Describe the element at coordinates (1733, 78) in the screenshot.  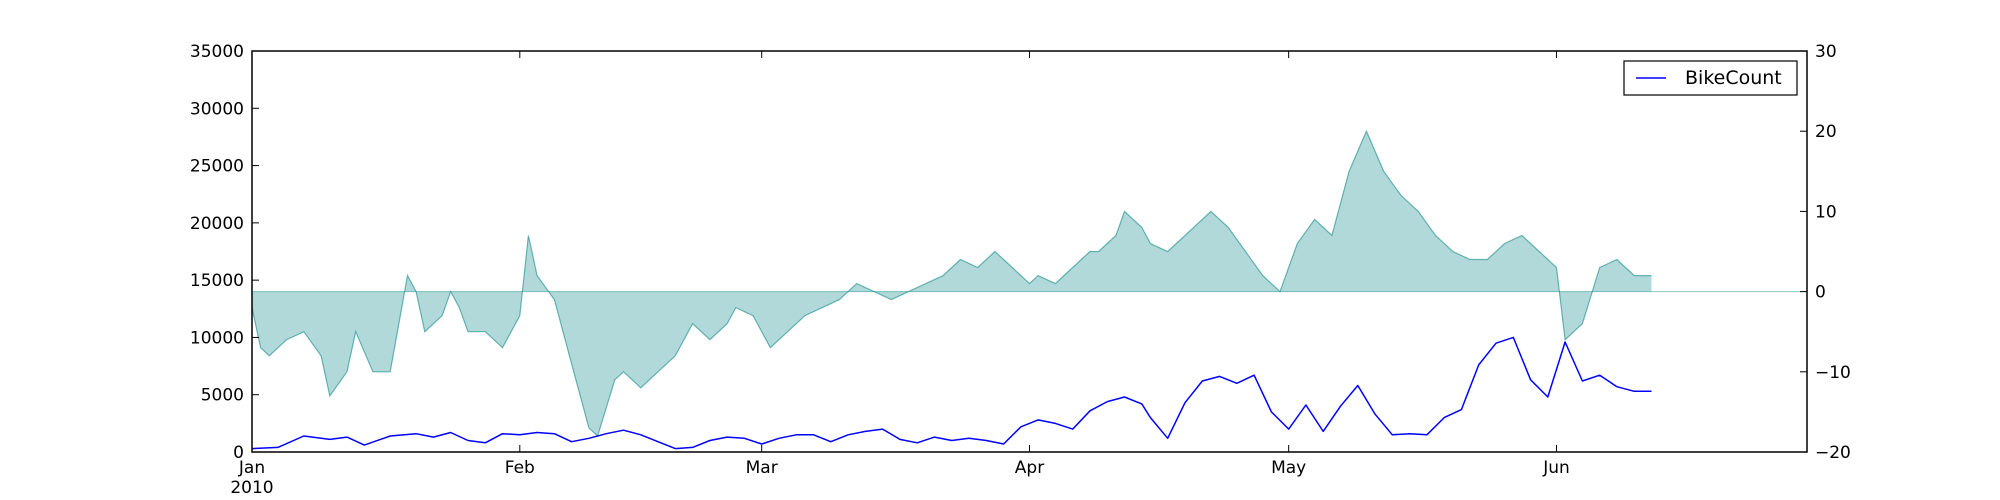
I see `legend-label-bikecount: BikeCount` at that location.